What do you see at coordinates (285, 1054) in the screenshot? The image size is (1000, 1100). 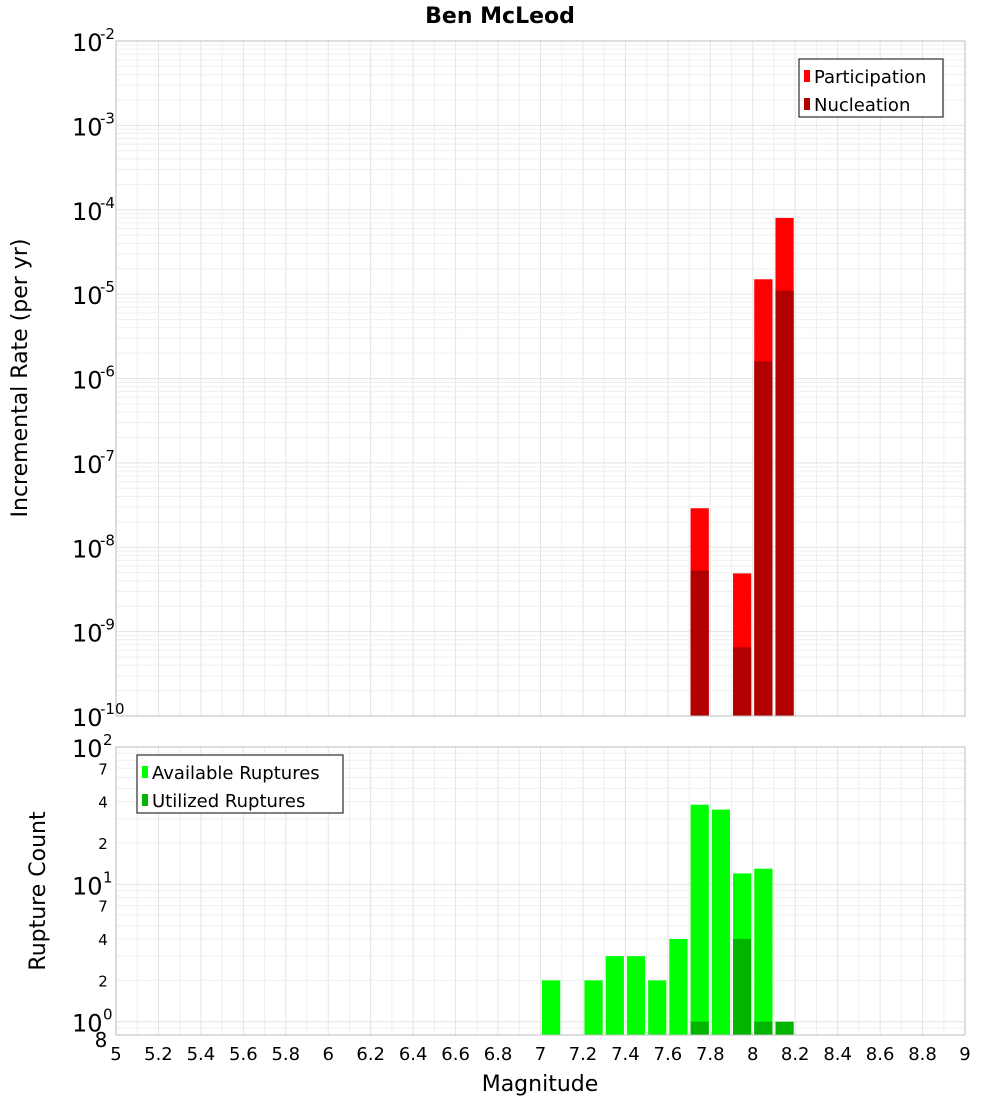 I see `x-tick-label: 5.8` at bounding box center [285, 1054].